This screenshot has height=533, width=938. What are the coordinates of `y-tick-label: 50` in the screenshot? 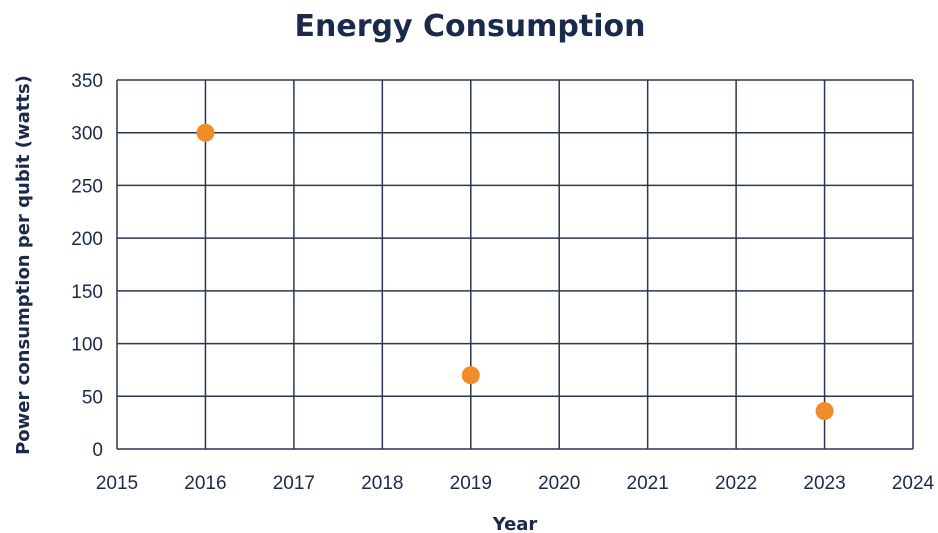 It's located at (92, 397).